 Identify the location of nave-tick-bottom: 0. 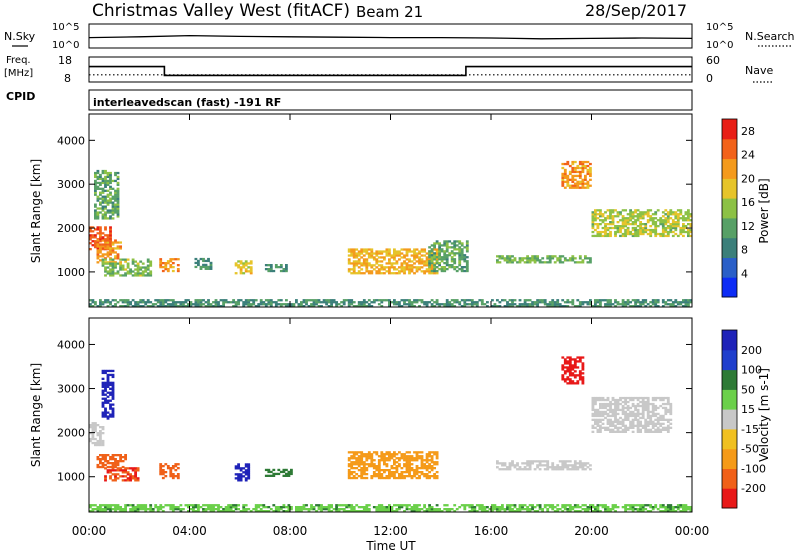
(709, 78).